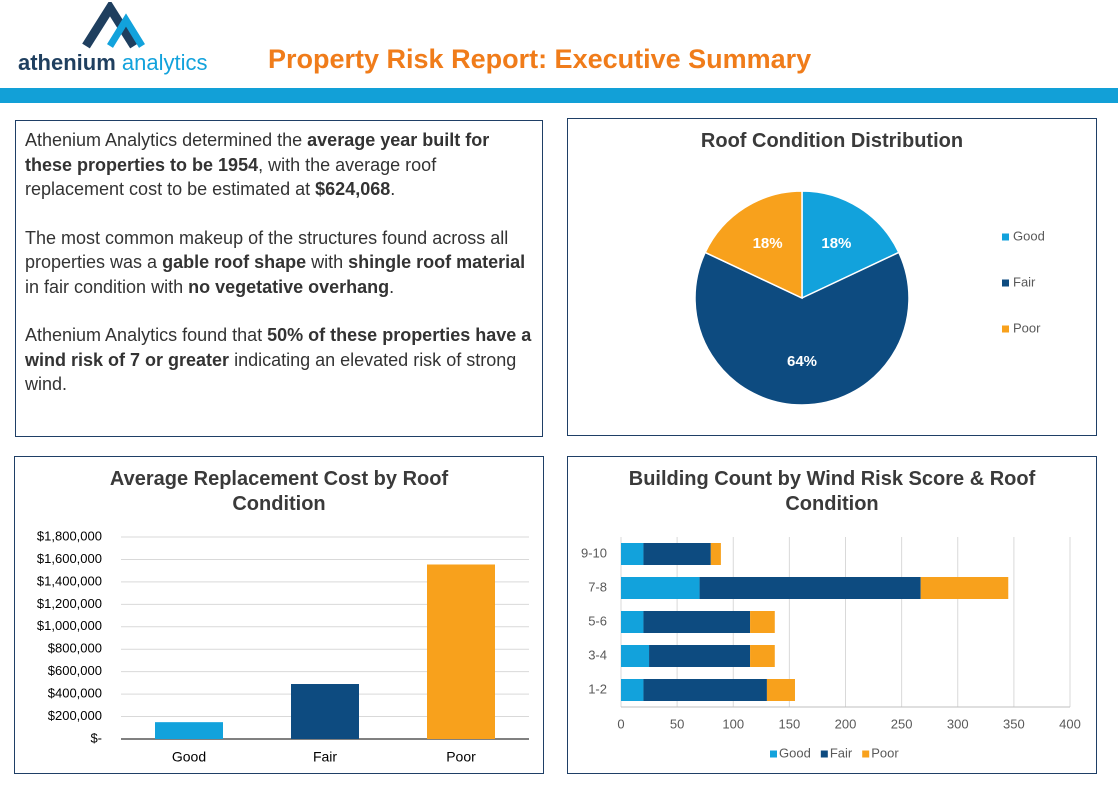  Describe the element at coordinates (540, 59) in the screenshot. I see `report-title: Property Risk Report: Executive Summary` at that location.